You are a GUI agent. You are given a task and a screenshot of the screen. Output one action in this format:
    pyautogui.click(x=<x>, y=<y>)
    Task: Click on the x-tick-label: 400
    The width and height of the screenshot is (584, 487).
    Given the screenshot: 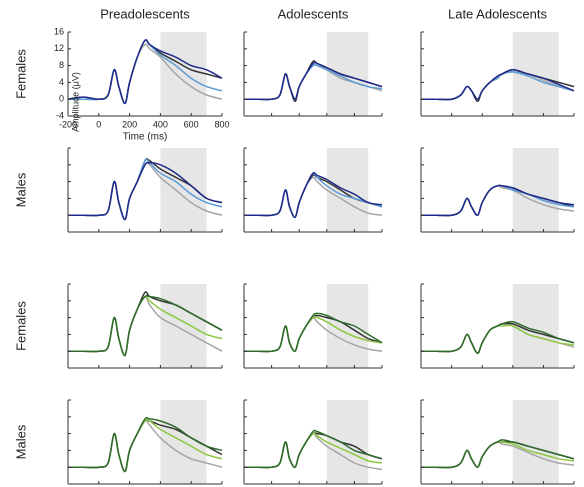 What is the action you would take?
    pyautogui.click(x=160, y=124)
    